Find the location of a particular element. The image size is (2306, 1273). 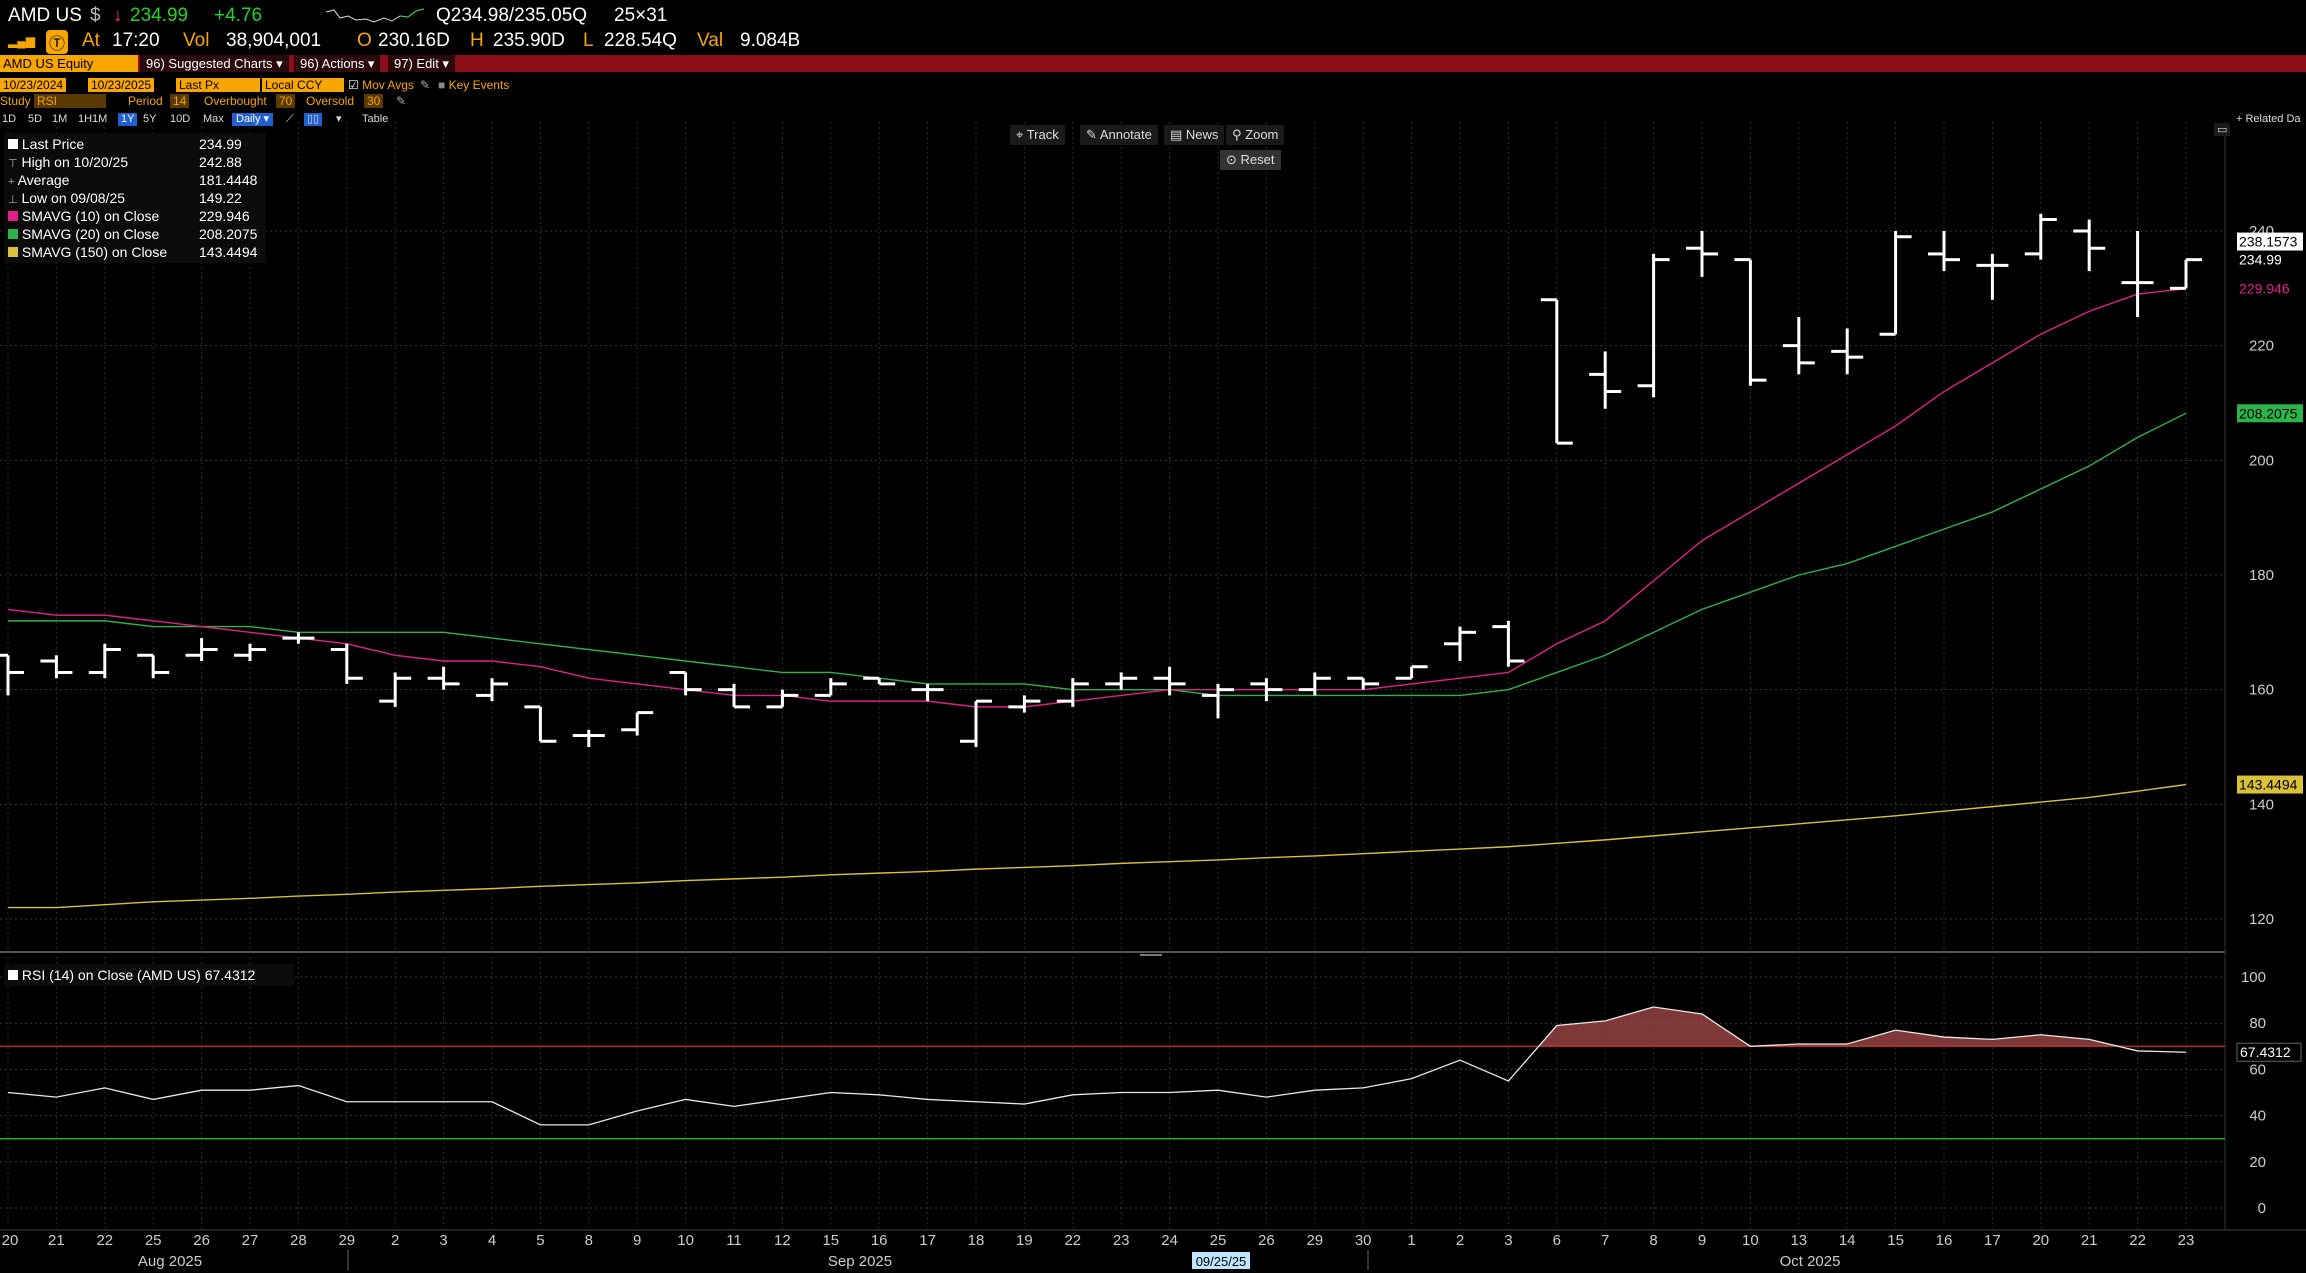

rsi-tick-label: 80 is located at coordinates (2257, 1023).